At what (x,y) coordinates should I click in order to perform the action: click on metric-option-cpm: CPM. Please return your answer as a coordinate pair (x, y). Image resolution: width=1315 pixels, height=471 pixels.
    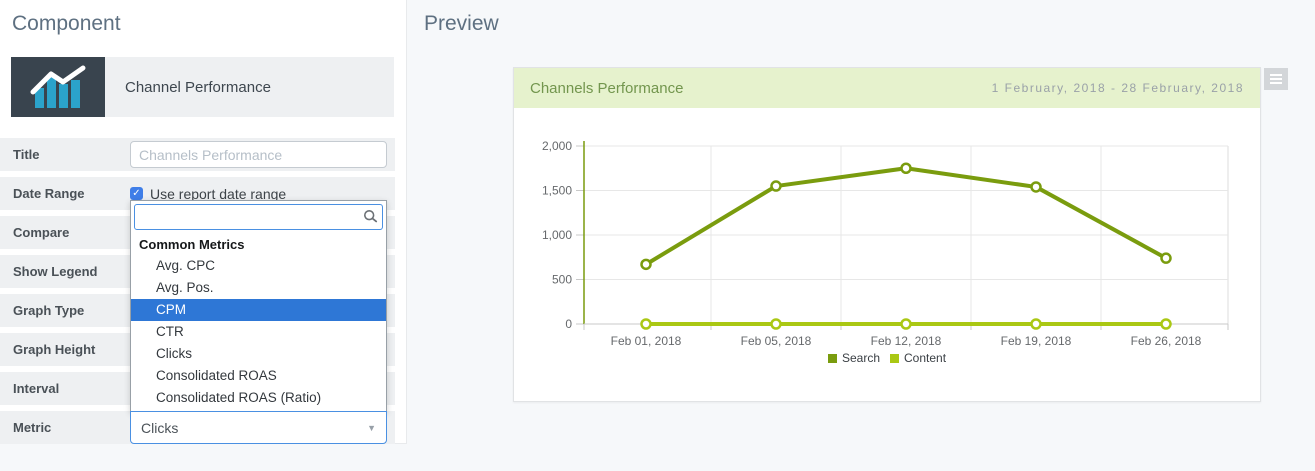
    Looking at the image, I should click on (258, 310).